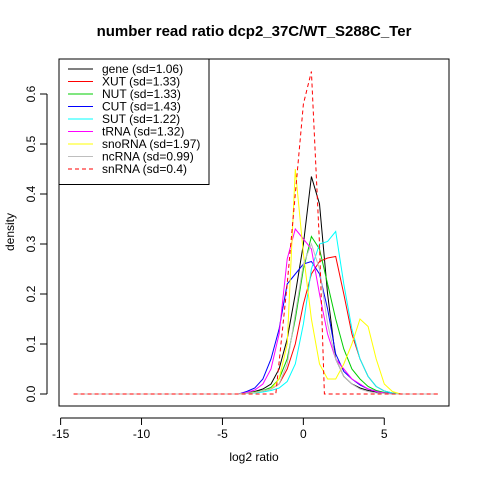  I want to click on y-tick-label: 0.0, so click(31, 393).